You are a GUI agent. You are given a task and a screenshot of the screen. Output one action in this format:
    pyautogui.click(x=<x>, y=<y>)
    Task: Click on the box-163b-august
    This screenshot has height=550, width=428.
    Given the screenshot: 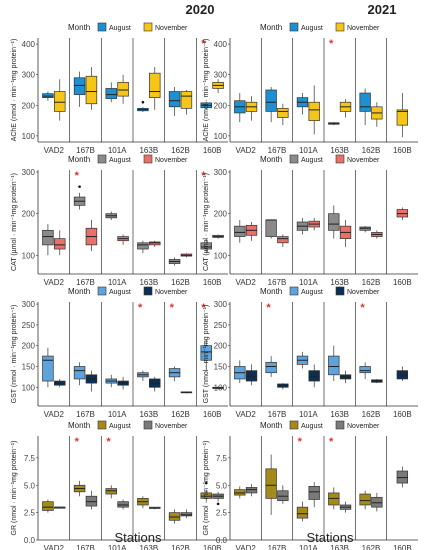 What is the action you would take?
    pyautogui.click(x=334, y=498)
    